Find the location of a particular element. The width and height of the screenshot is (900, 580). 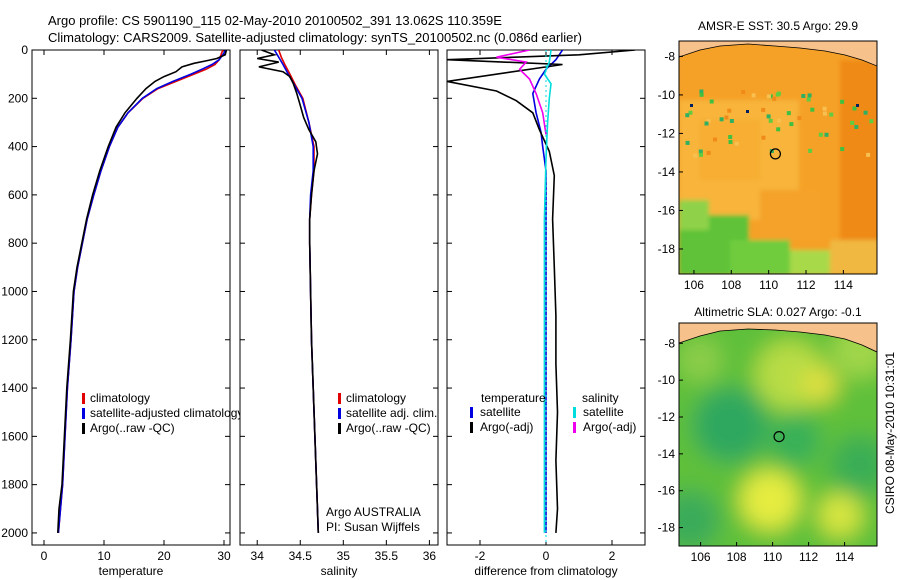

sst-java-coastline is located at coordinates (778, 54).